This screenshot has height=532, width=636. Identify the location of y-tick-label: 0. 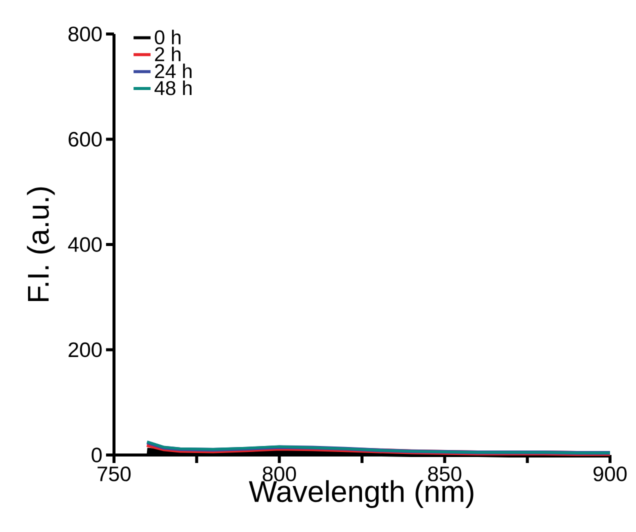
(97, 455).